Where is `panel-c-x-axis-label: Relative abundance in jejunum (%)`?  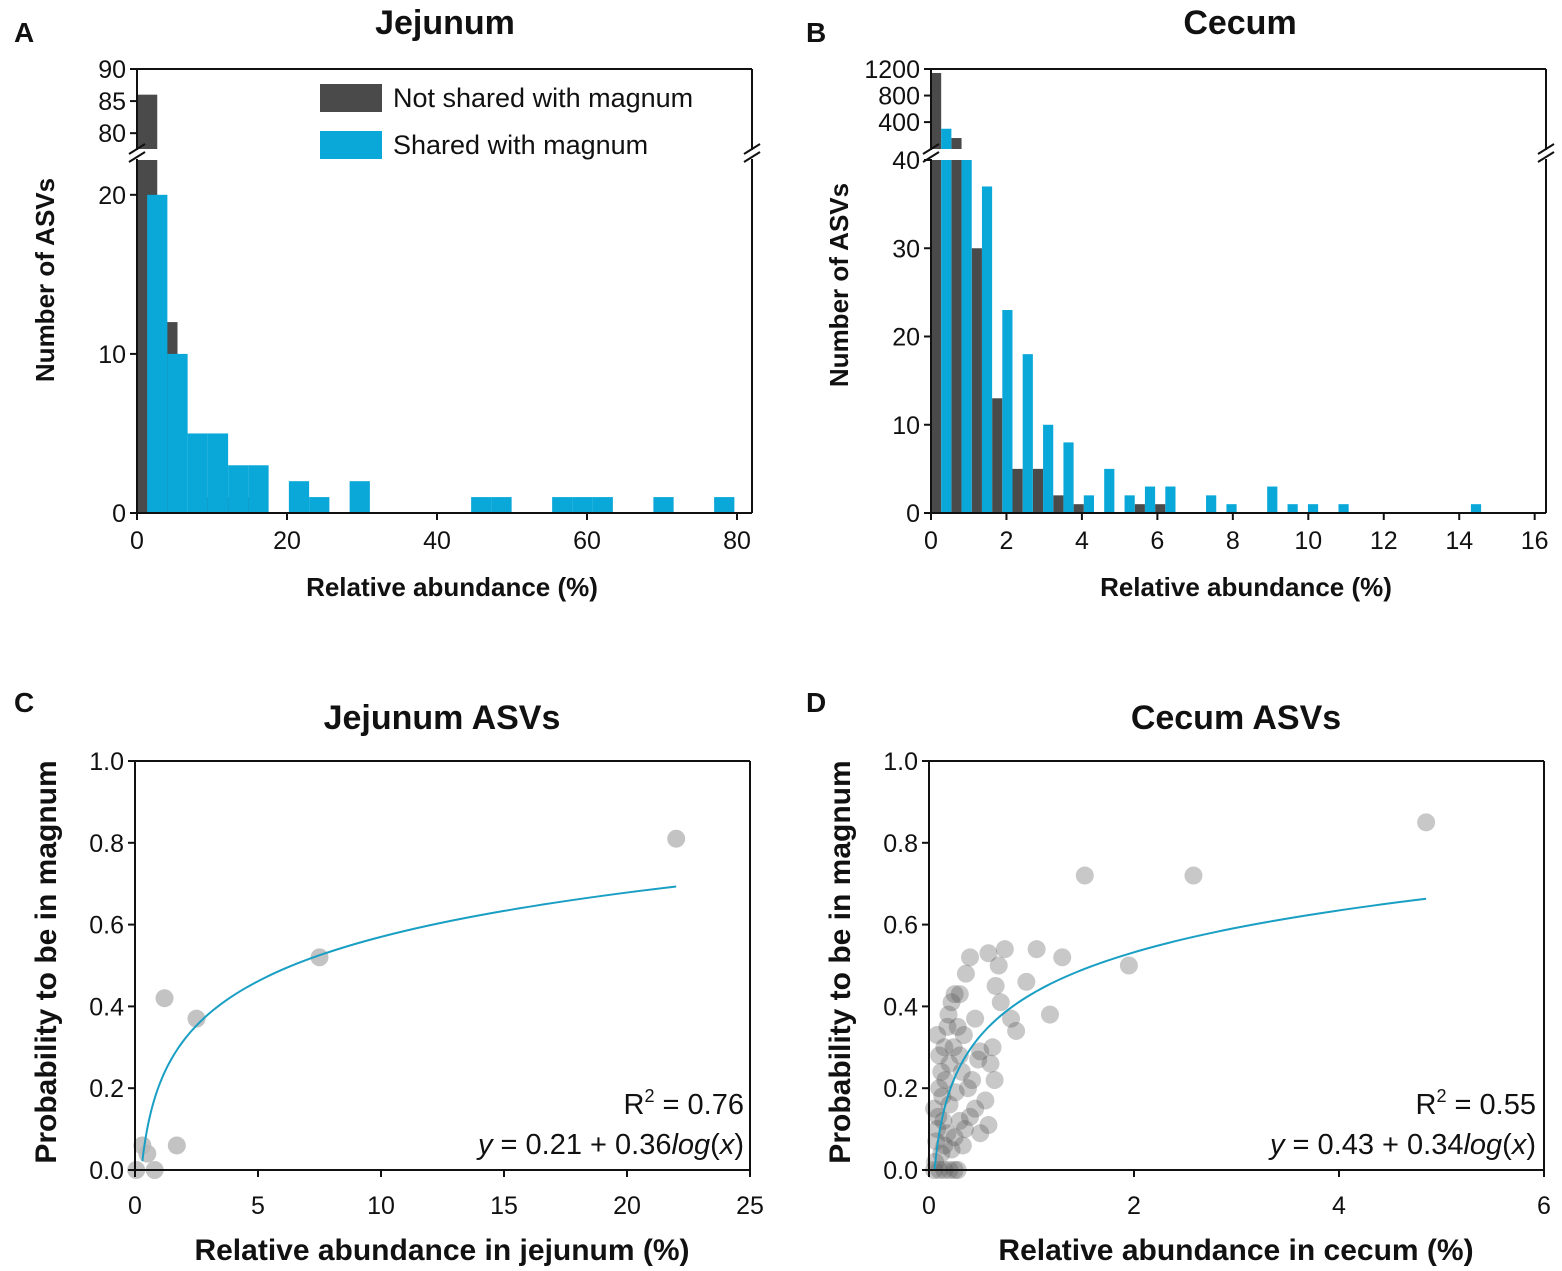
panel-c-x-axis-label: Relative abundance in jejunum (%) is located at coordinates (441, 1250).